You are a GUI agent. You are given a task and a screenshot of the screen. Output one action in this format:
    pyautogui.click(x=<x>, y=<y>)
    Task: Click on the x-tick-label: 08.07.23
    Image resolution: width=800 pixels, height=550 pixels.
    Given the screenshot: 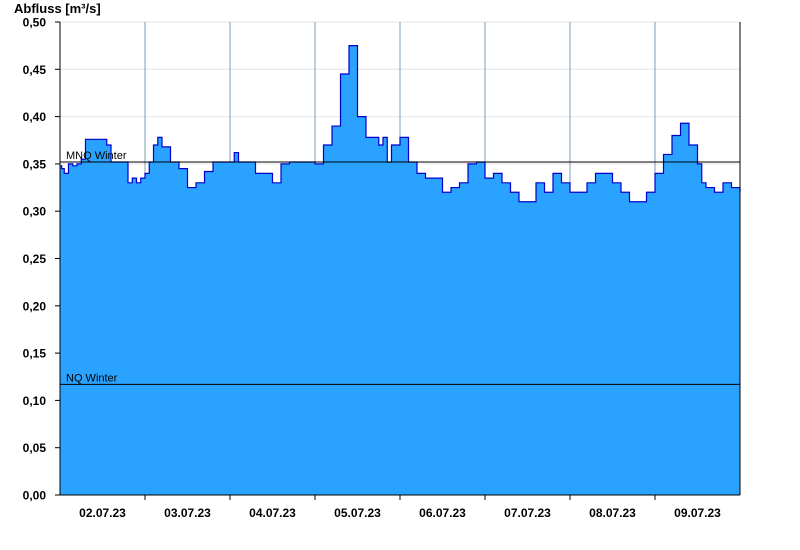 What is the action you would take?
    pyautogui.click(x=612, y=513)
    